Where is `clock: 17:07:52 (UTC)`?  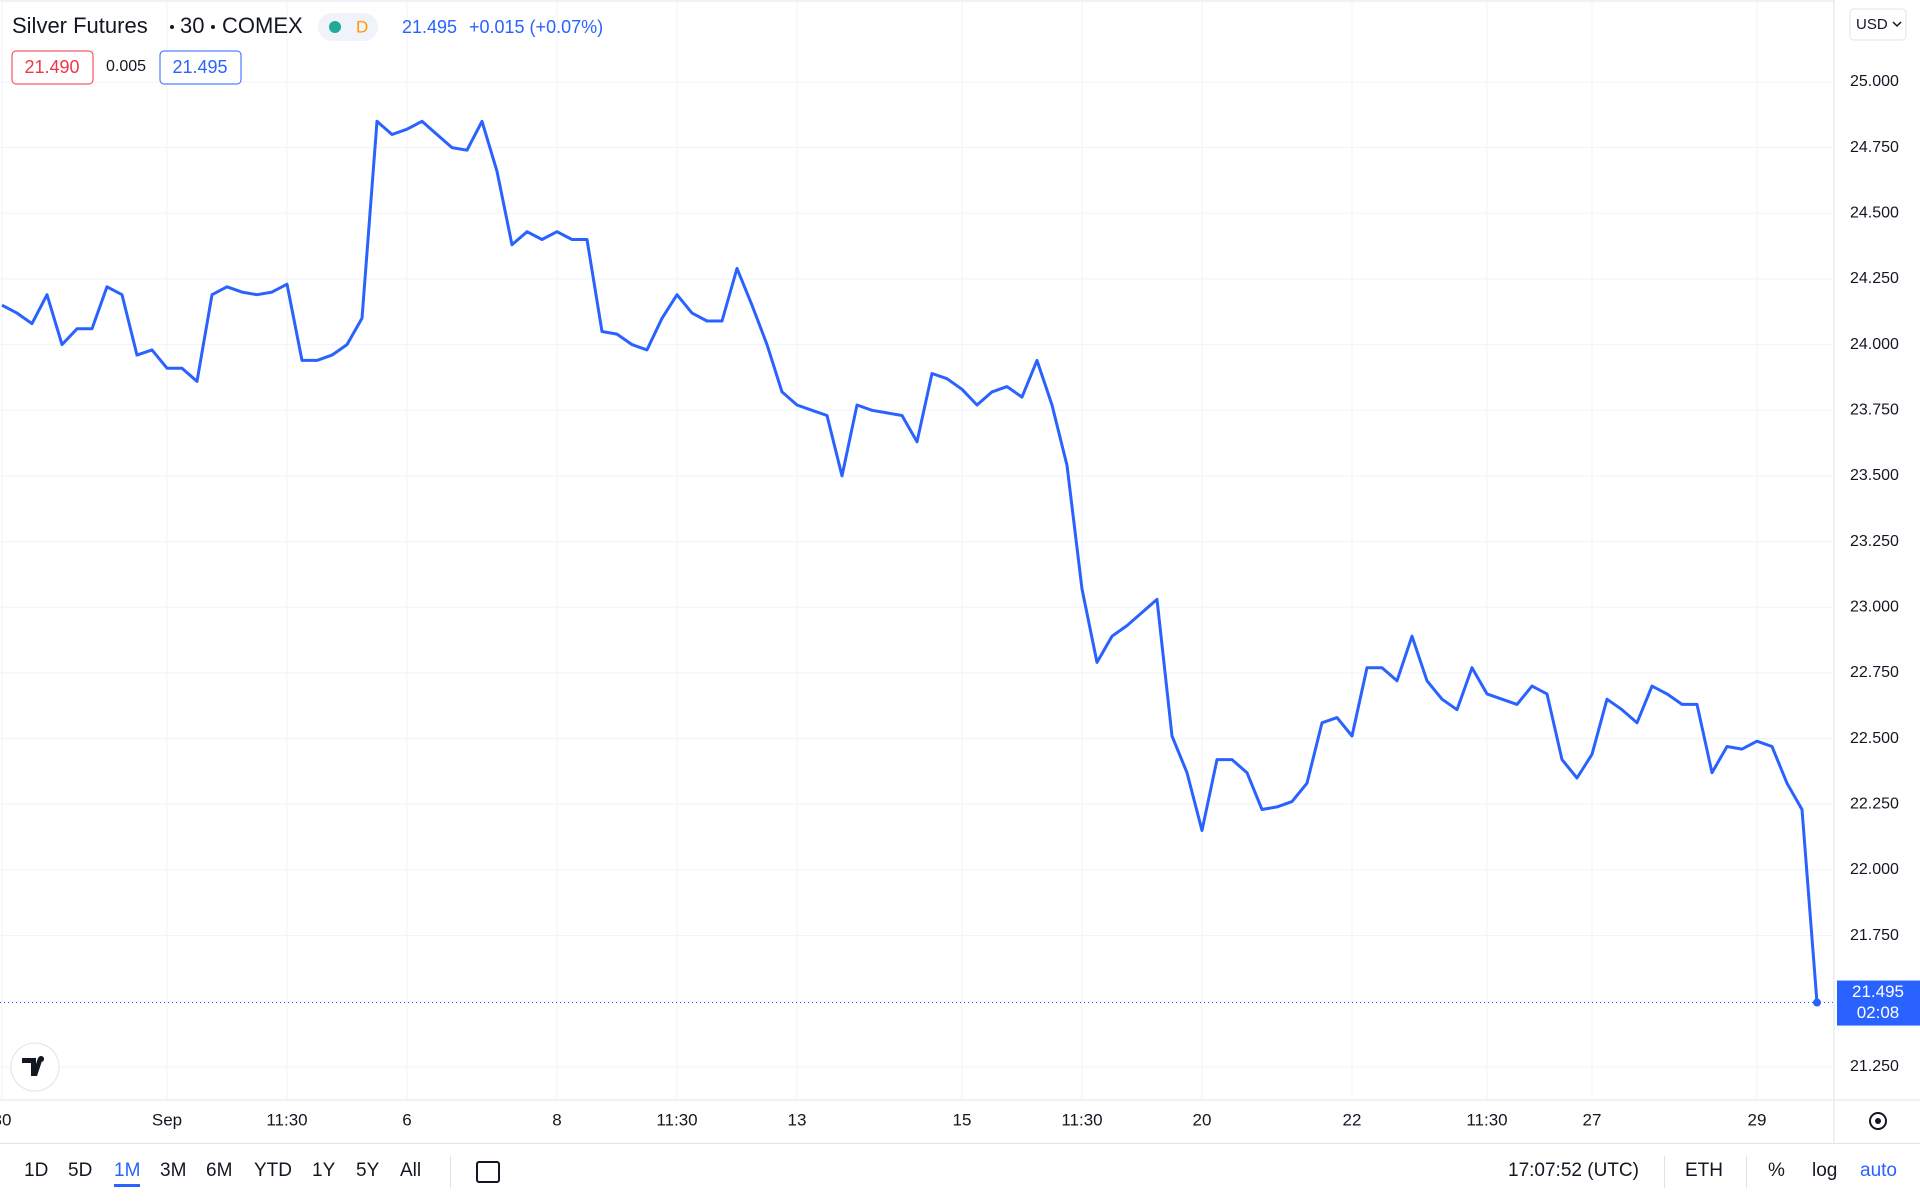
clock: 17:07:52 (UTC) is located at coordinates (1573, 1170).